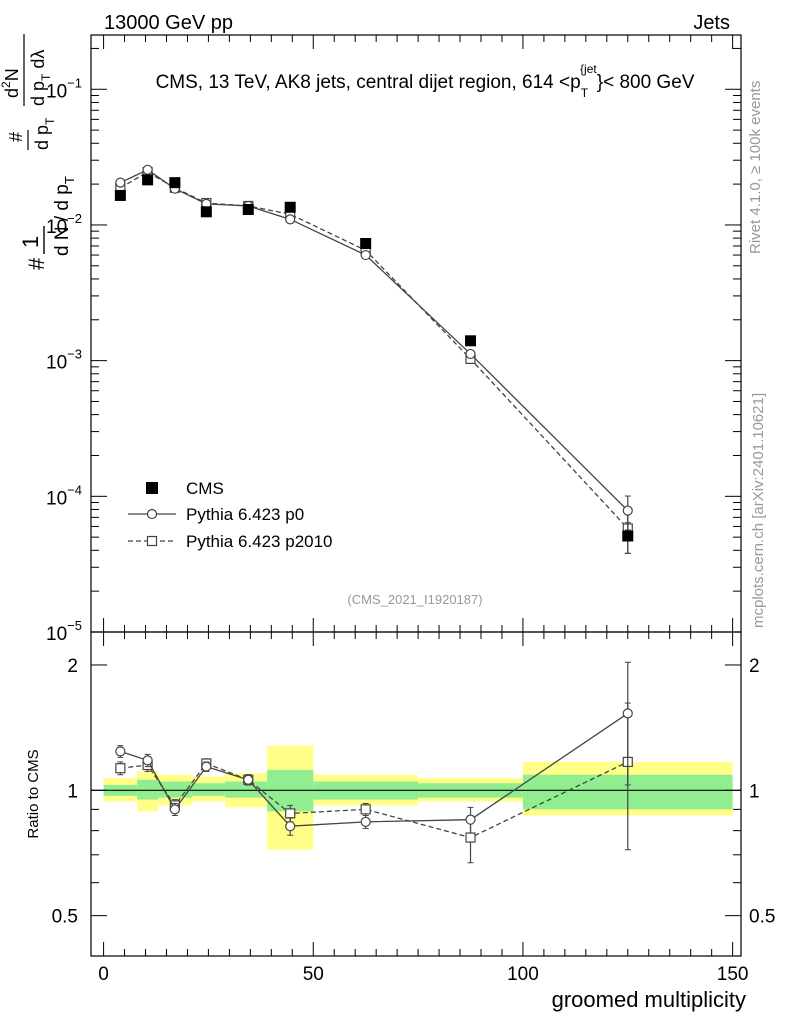 The width and height of the screenshot is (786, 1024). Describe the element at coordinates (103, 974) in the screenshot. I see `x-tick-label: 0` at that location.